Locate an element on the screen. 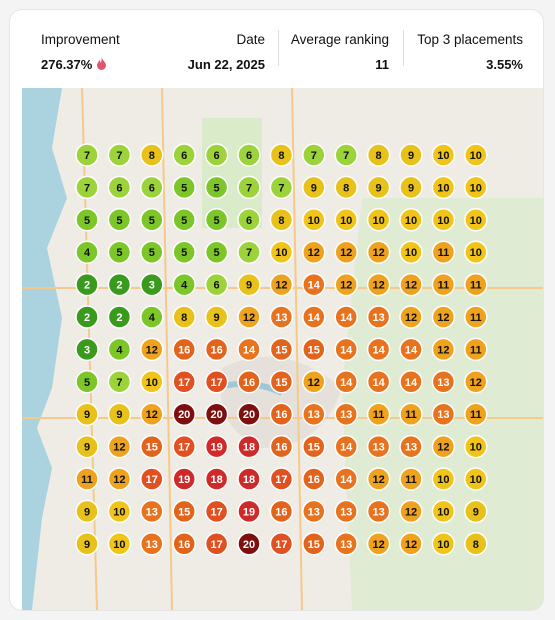 This screenshot has height=620, width=555. stat: Top 3 placements 3.55% is located at coordinates (470, 52).